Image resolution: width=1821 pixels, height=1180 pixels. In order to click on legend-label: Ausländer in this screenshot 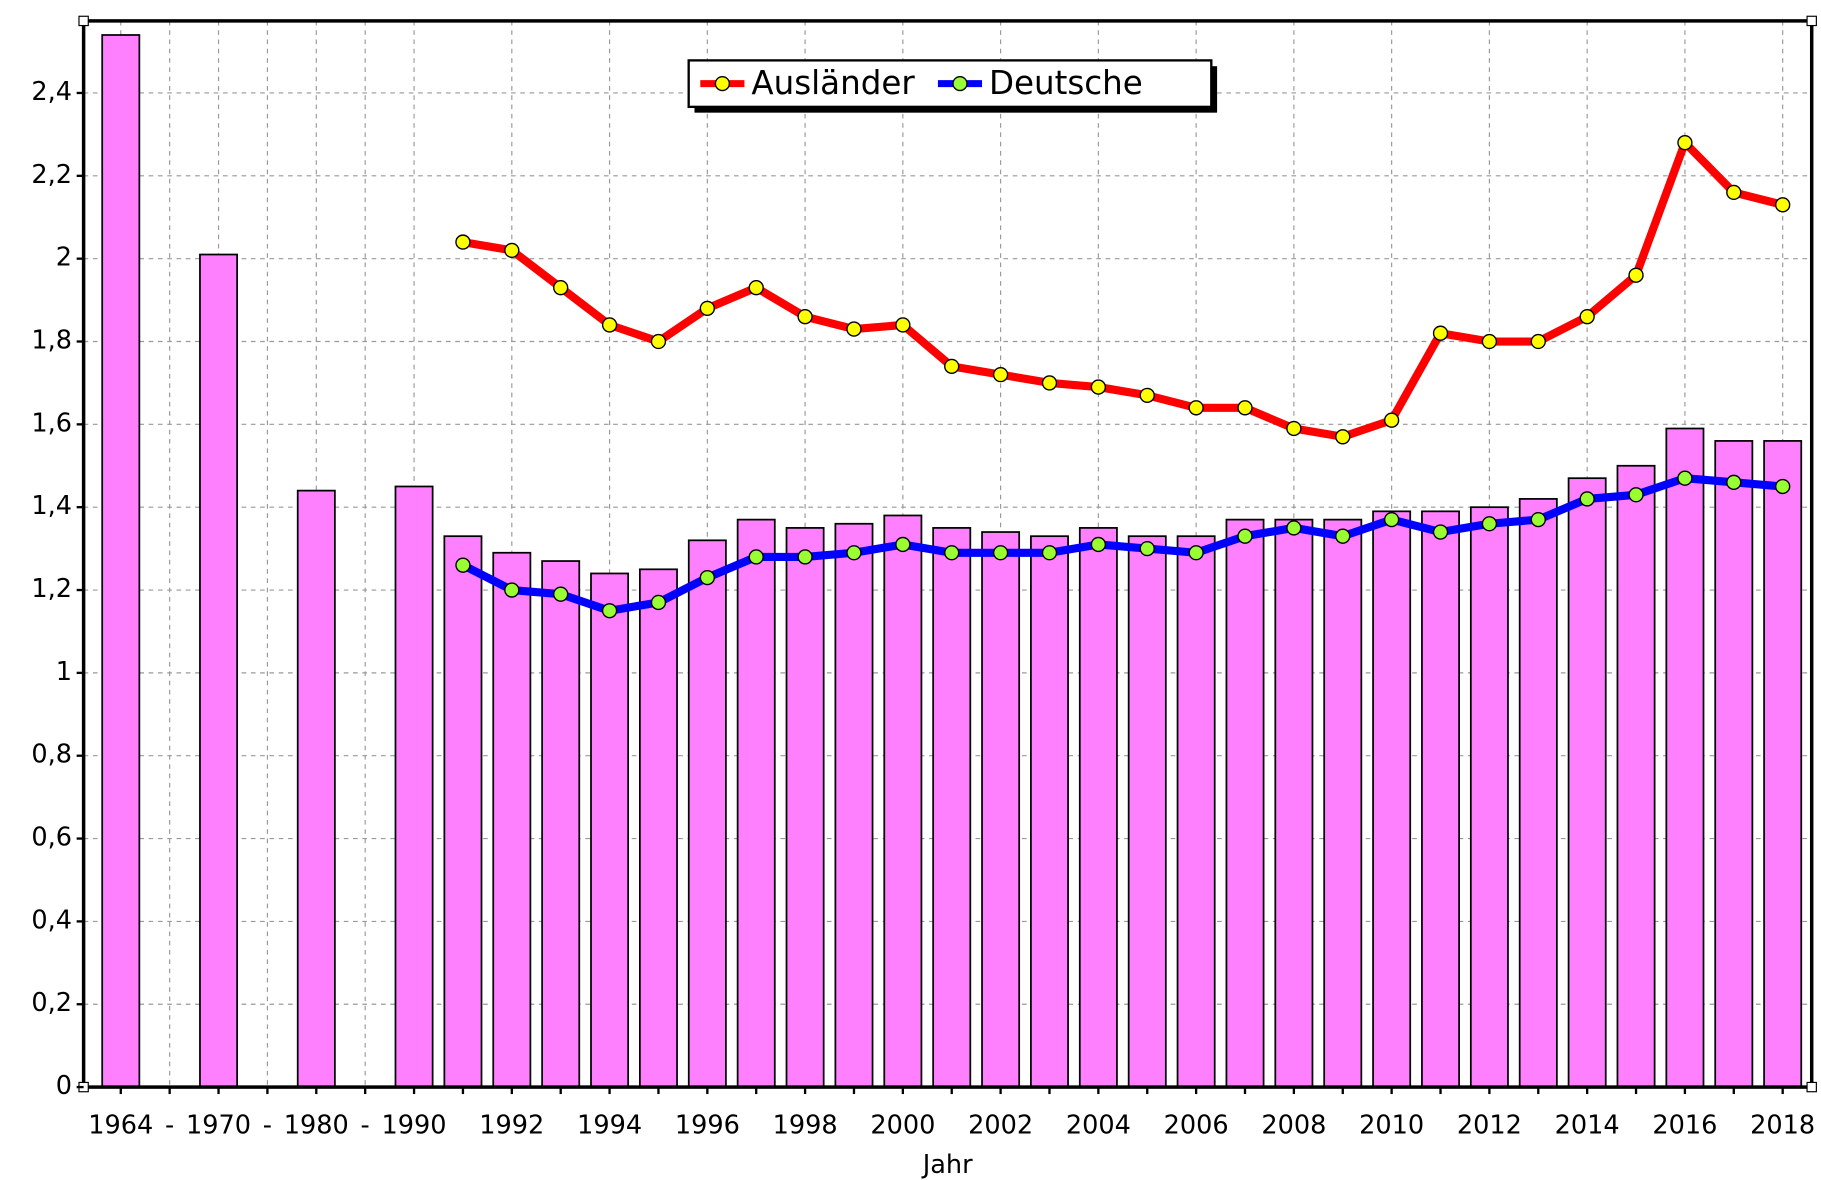, I will do `click(833, 83)`.